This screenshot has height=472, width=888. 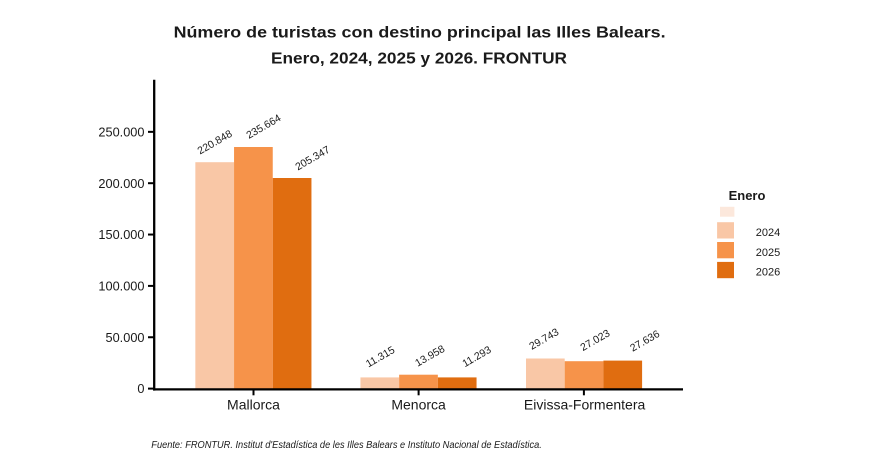 I want to click on svg-text: 50.000, so click(x=125, y=337).